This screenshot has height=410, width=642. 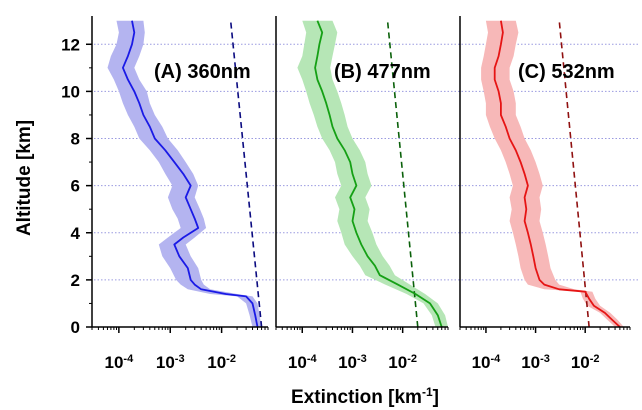 I want to click on y-tick-label-2: 4, so click(x=76, y=233).